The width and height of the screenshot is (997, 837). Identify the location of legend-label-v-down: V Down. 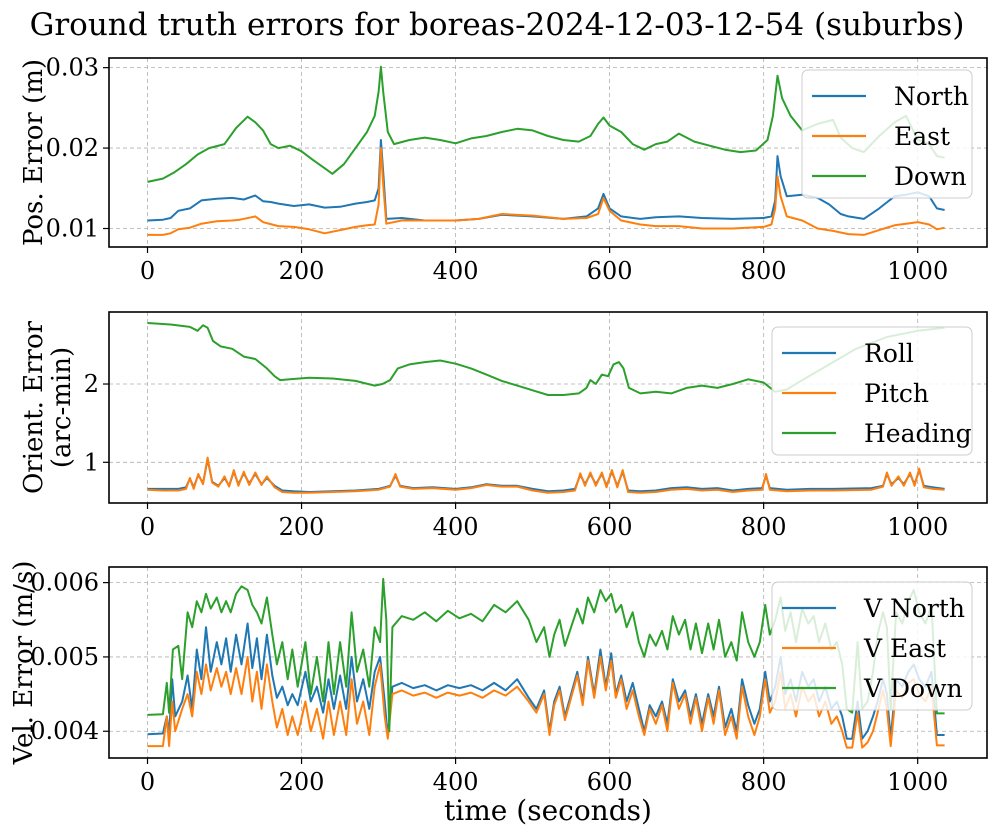
(913, 688).